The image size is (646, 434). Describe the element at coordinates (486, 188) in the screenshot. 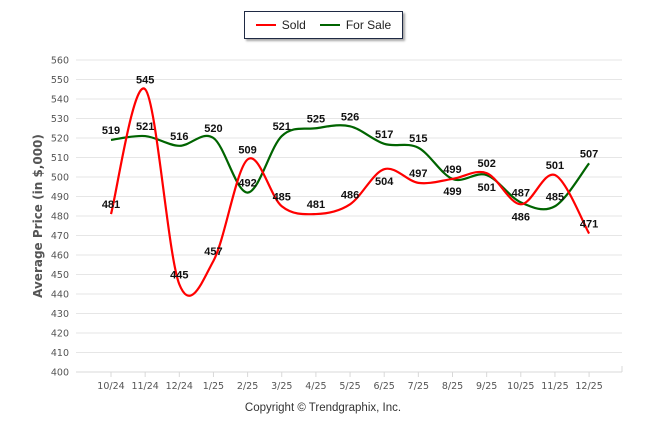

I see `data-label-for-sale: 501` at that location.